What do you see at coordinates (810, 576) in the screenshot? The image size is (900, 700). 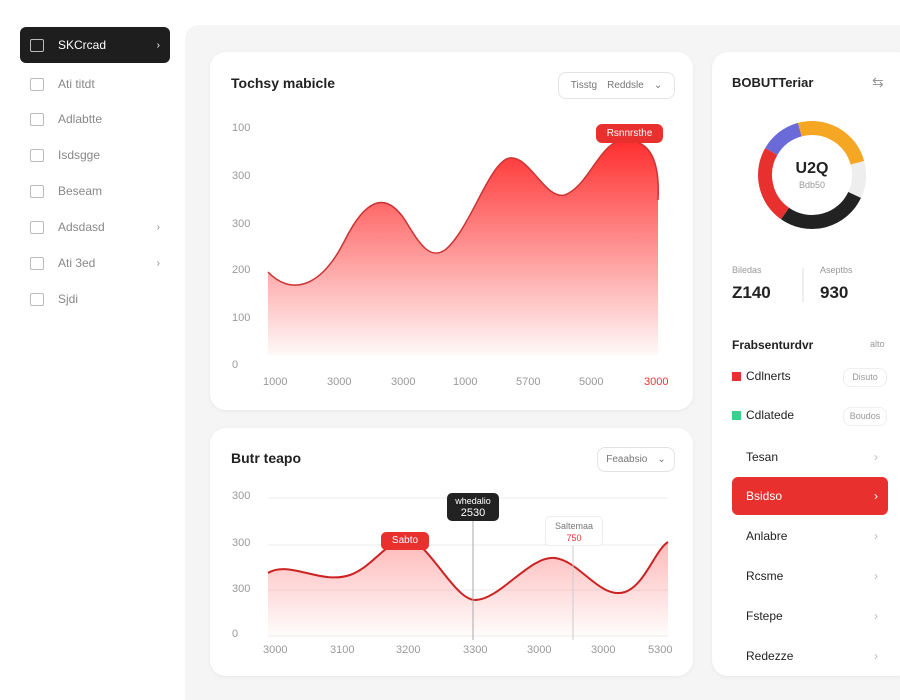 I see `list-item: Rcsme ›` at bounding box center [810, 576].